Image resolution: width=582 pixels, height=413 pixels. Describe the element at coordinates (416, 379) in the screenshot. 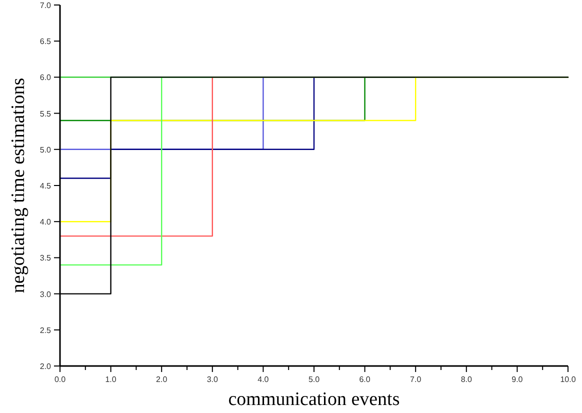

I see `x-tick-label: 7.0` at that location.